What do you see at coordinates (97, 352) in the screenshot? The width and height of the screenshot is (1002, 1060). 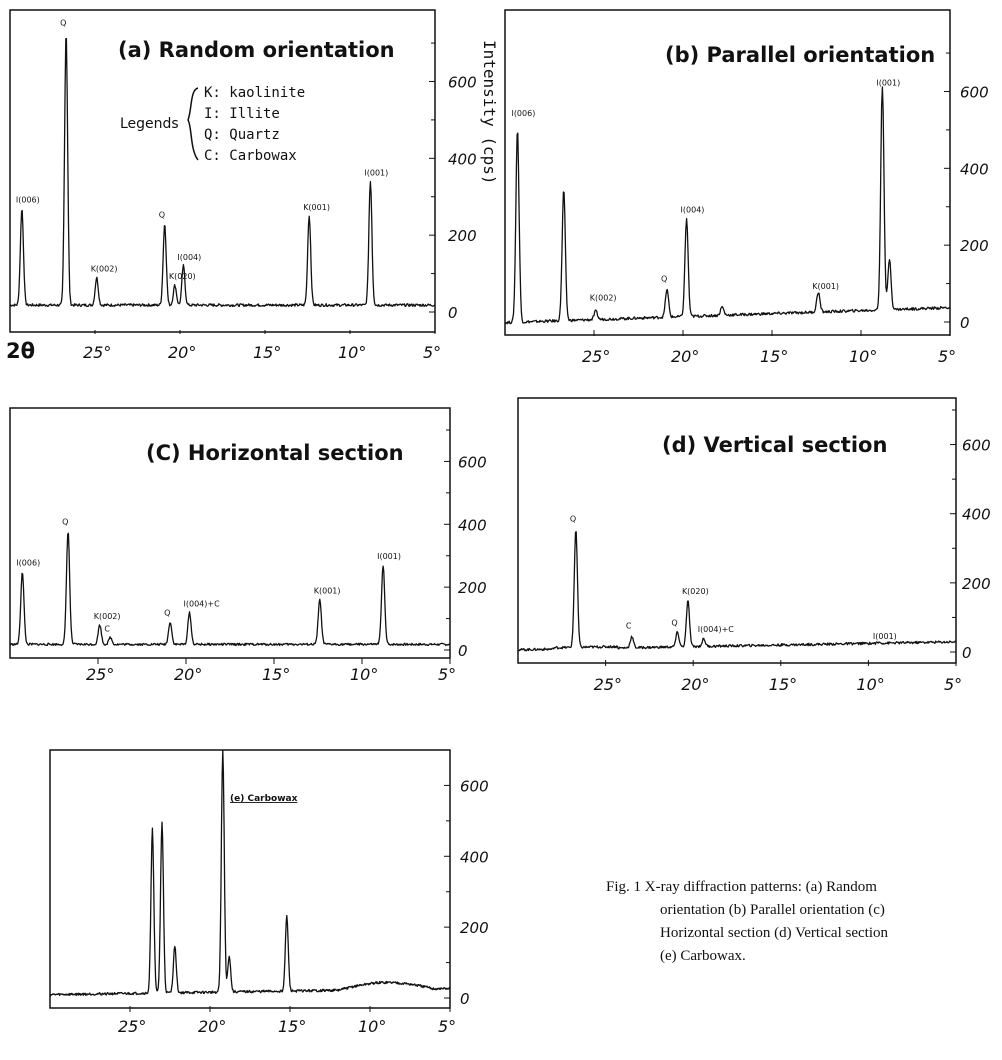 I see `x-tick-label-a-0: 25°` at bounding box center [97, 352].